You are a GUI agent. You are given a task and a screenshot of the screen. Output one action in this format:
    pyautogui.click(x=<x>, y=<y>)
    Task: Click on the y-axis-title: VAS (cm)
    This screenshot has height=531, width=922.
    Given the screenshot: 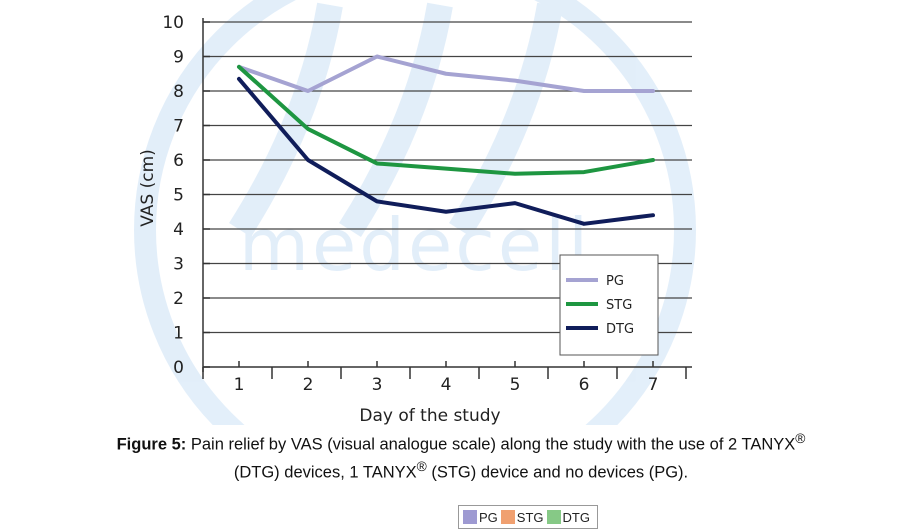 What is the action you would take?
    pyautogui.click(x=148, y=188)
    